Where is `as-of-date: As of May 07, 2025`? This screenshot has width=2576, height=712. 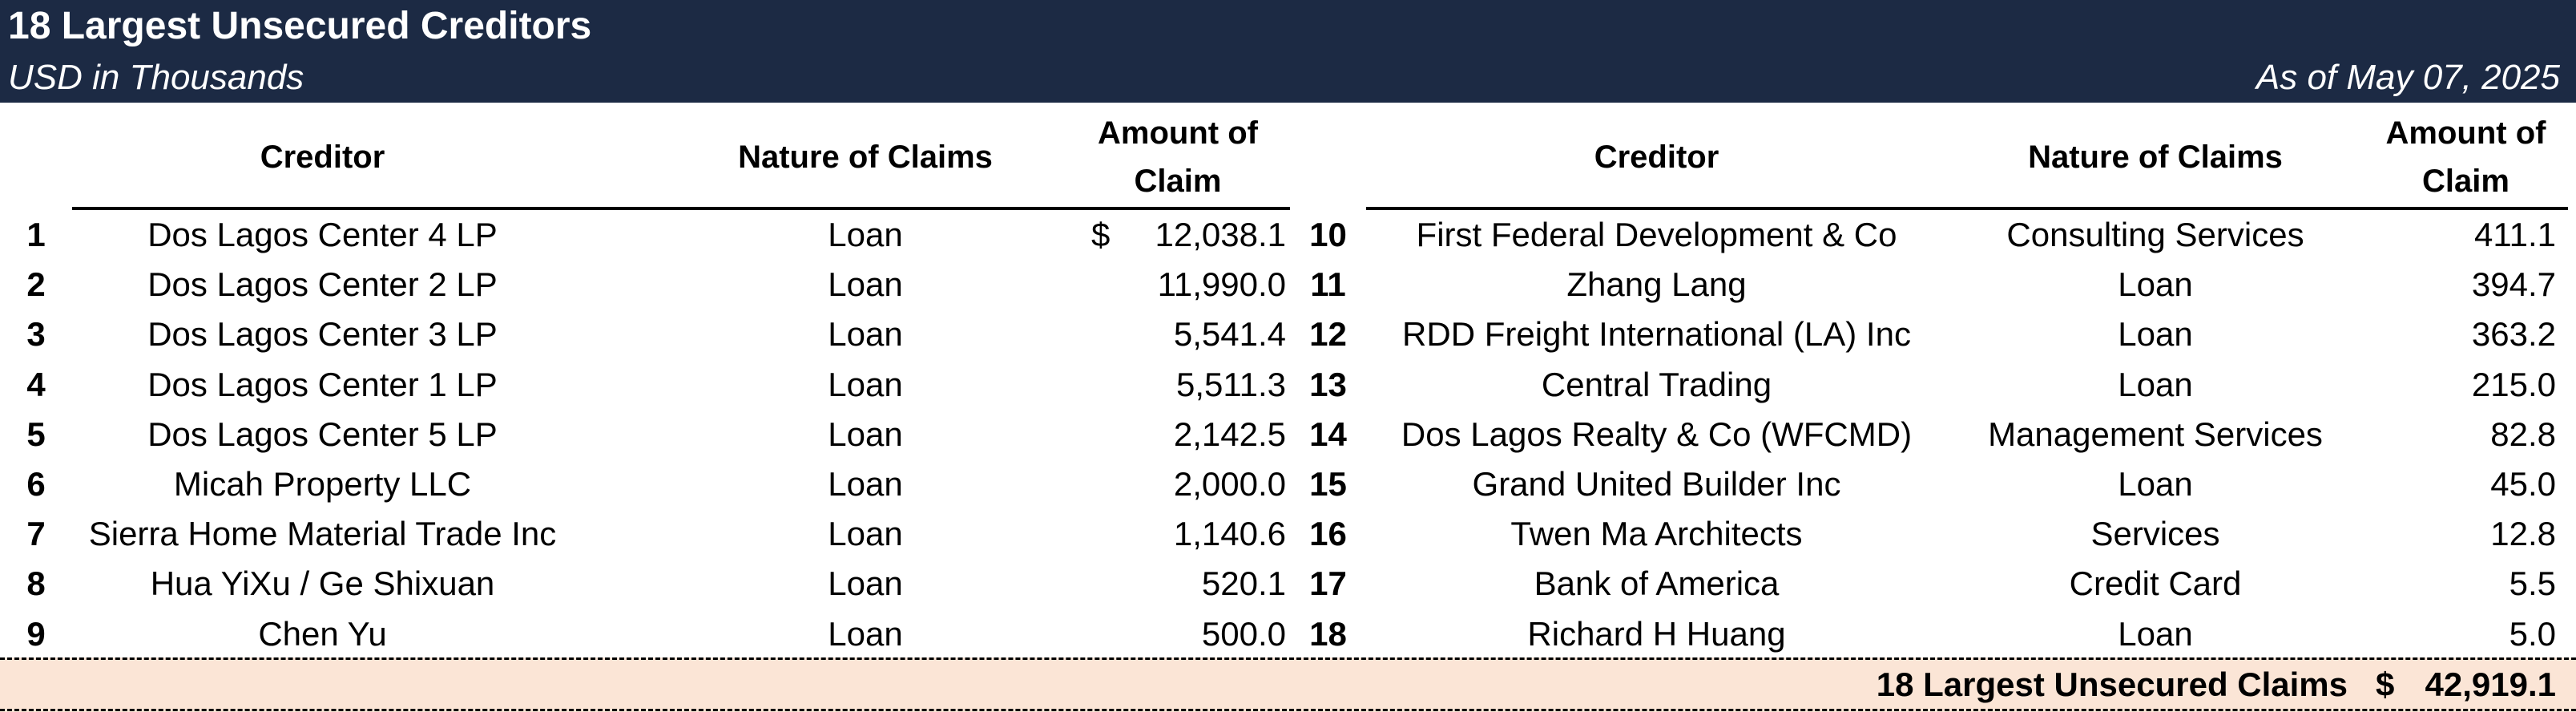 as-of-date: As of May 07, 2025 is located at coordinates (2408, 77).